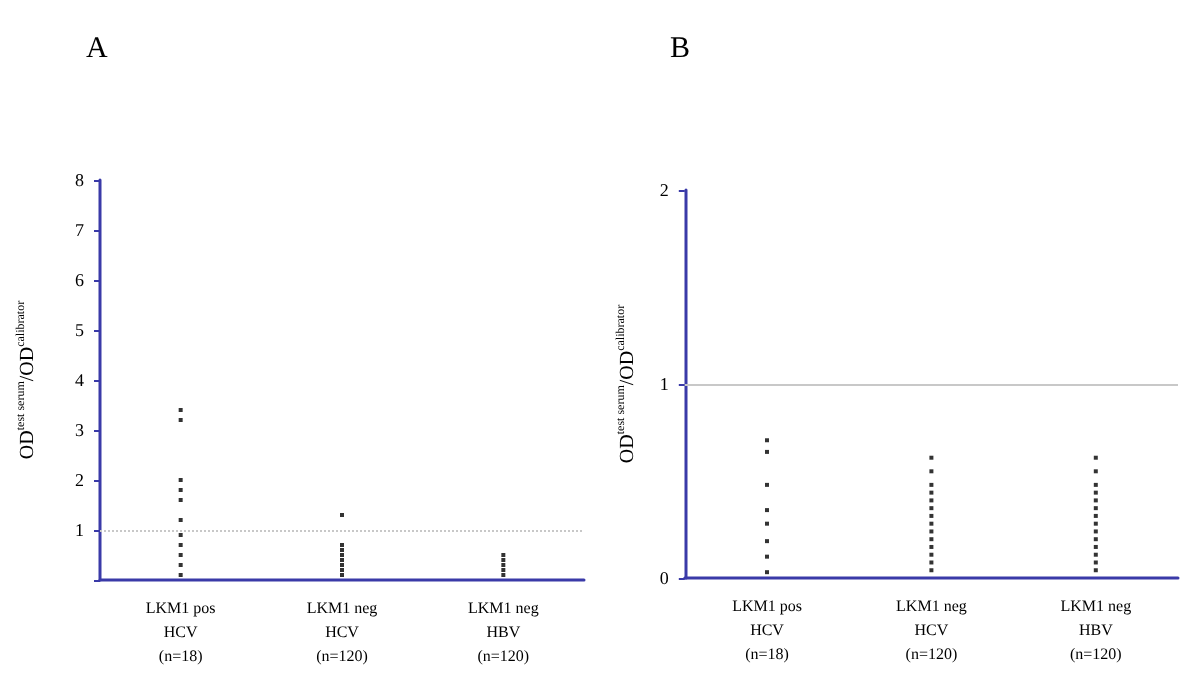 This screenshot has height=682, width=1200. What do you see at coordinates (97, 49) in the screenshot?
I see `chart-title: A` at bounding box center [97, 49].